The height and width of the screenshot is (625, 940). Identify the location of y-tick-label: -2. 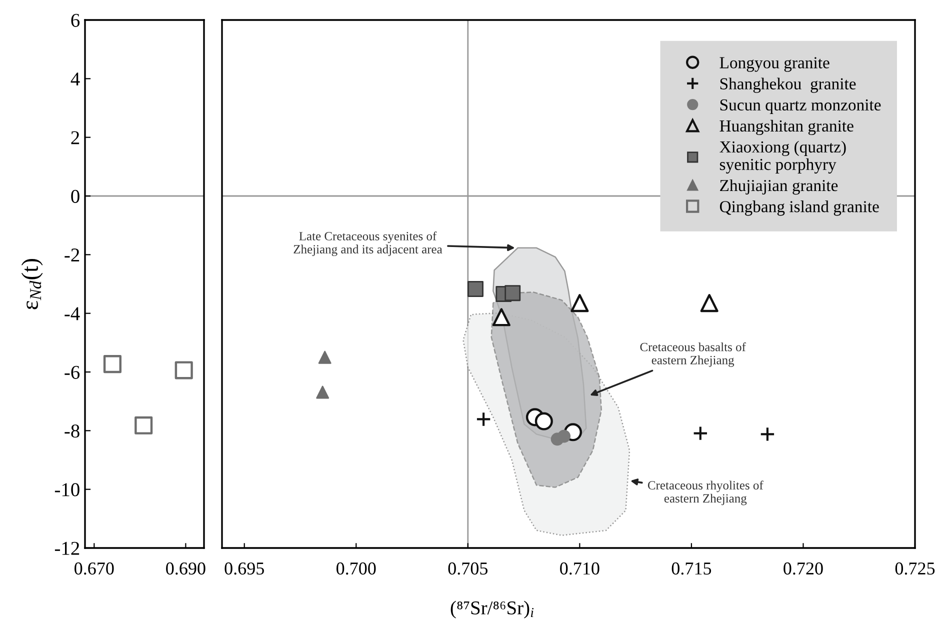
(72, 255).